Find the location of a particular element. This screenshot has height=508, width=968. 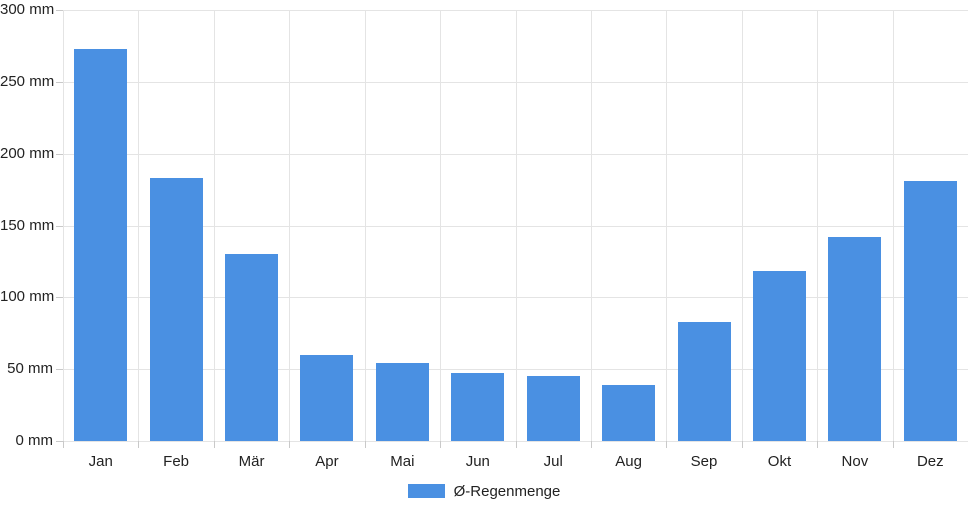

bar-dez is located at coordinates (930, 310).